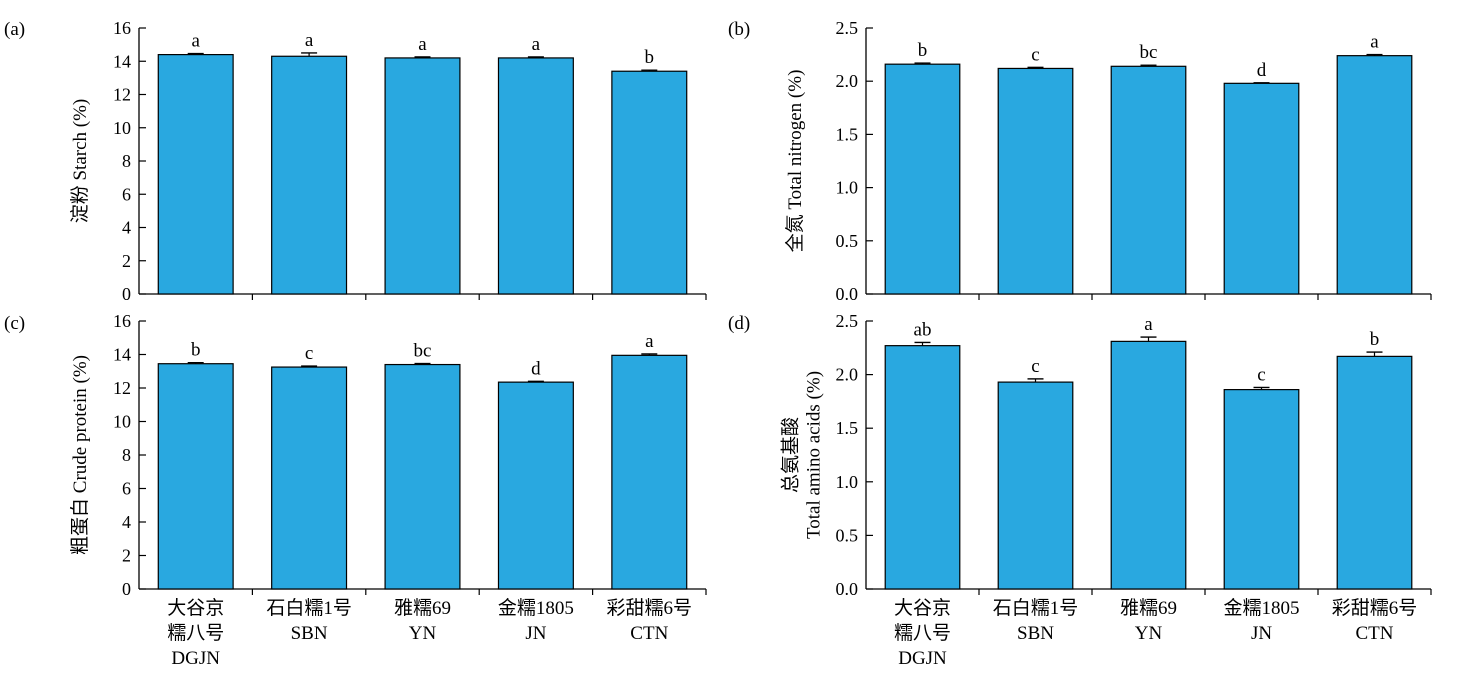  I want to click on panel-d-significance-label: a, so click(1148, 324).